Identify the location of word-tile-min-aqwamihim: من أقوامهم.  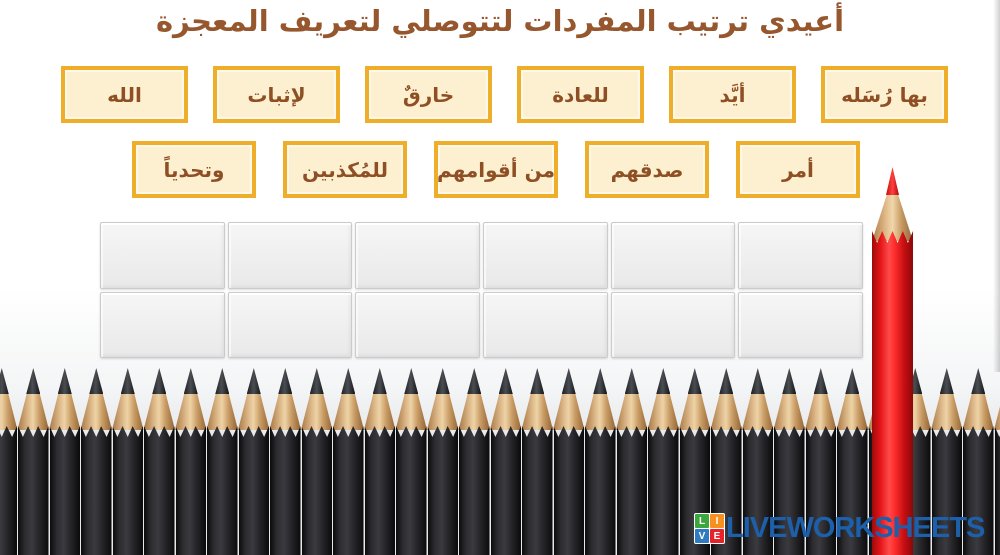
(496, 169).